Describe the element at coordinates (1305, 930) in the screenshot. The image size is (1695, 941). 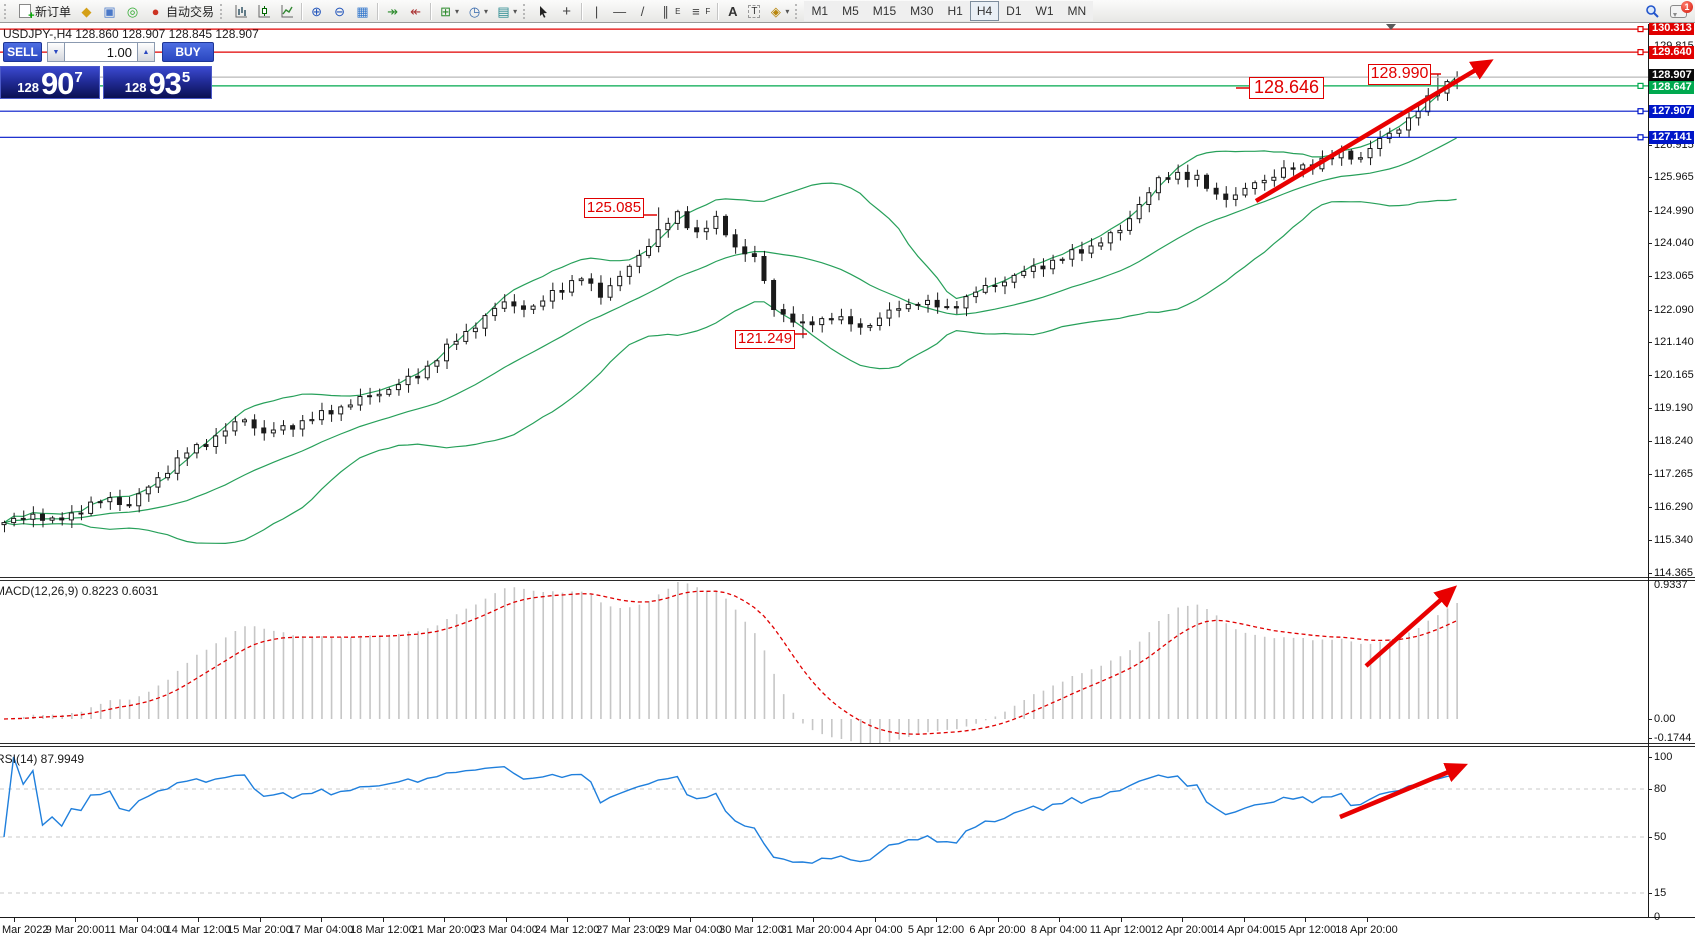
I see `time-tick-label: 15 Apr 12:00` at that location.